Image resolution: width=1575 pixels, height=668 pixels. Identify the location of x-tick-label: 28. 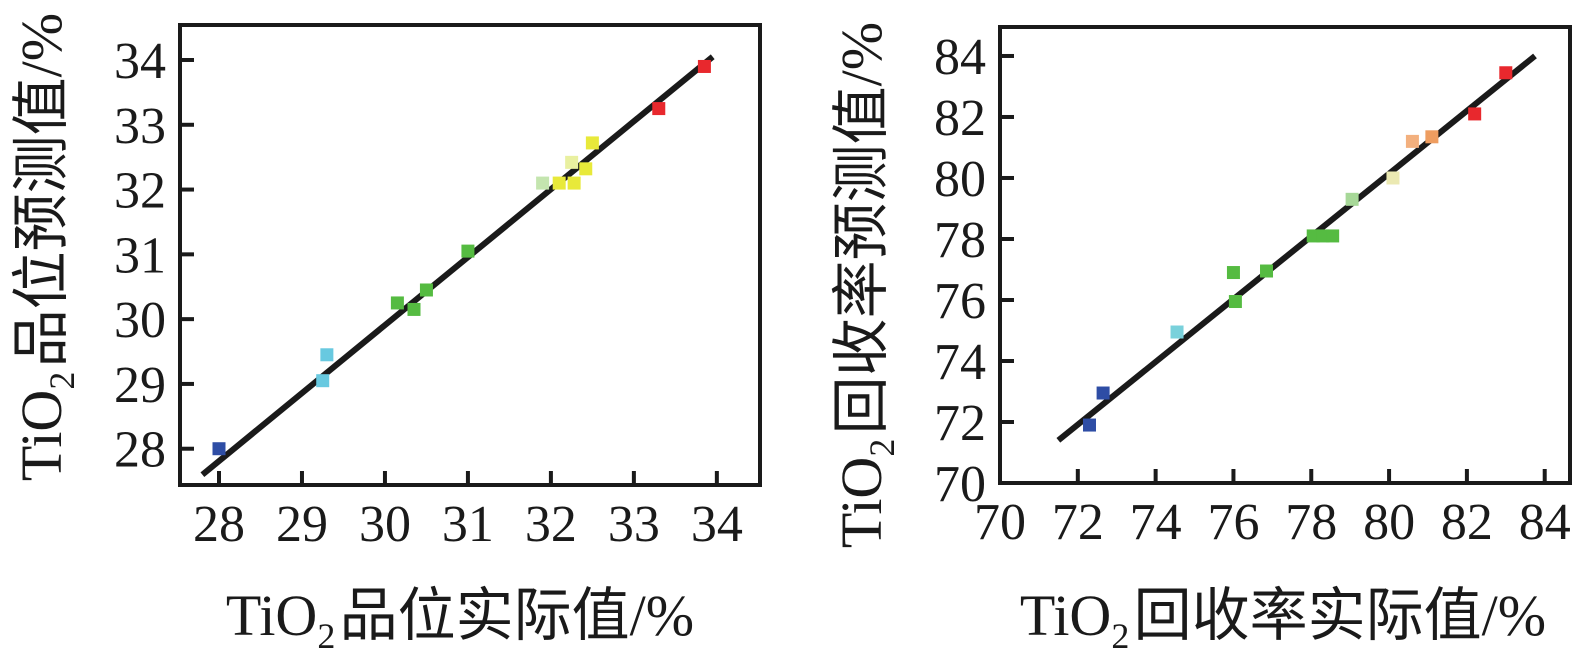
(219, 524).